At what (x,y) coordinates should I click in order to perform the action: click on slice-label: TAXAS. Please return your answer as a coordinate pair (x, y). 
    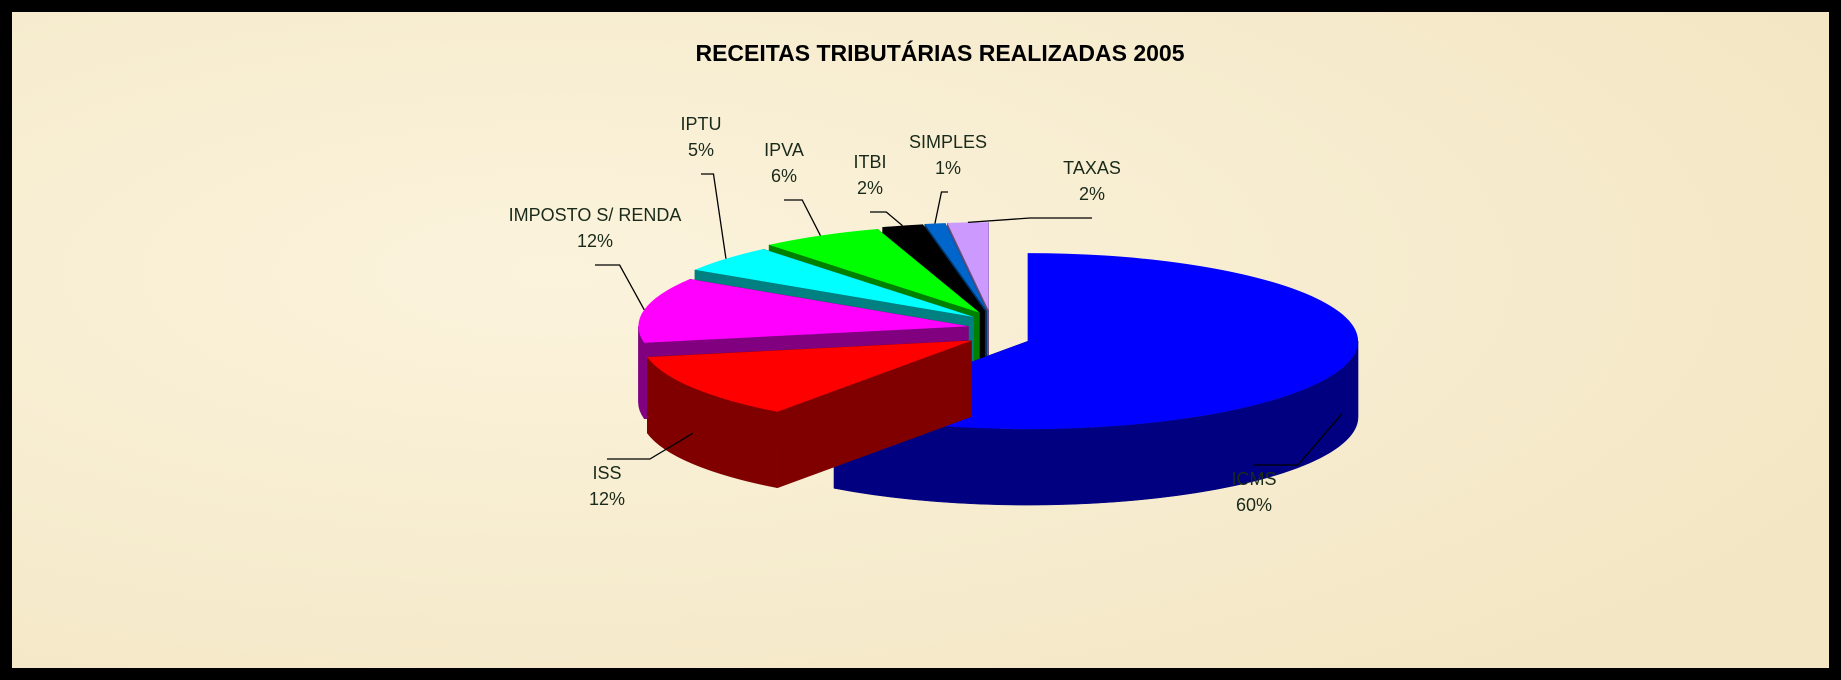
    Looking at the image, I should click on (1092, 168).